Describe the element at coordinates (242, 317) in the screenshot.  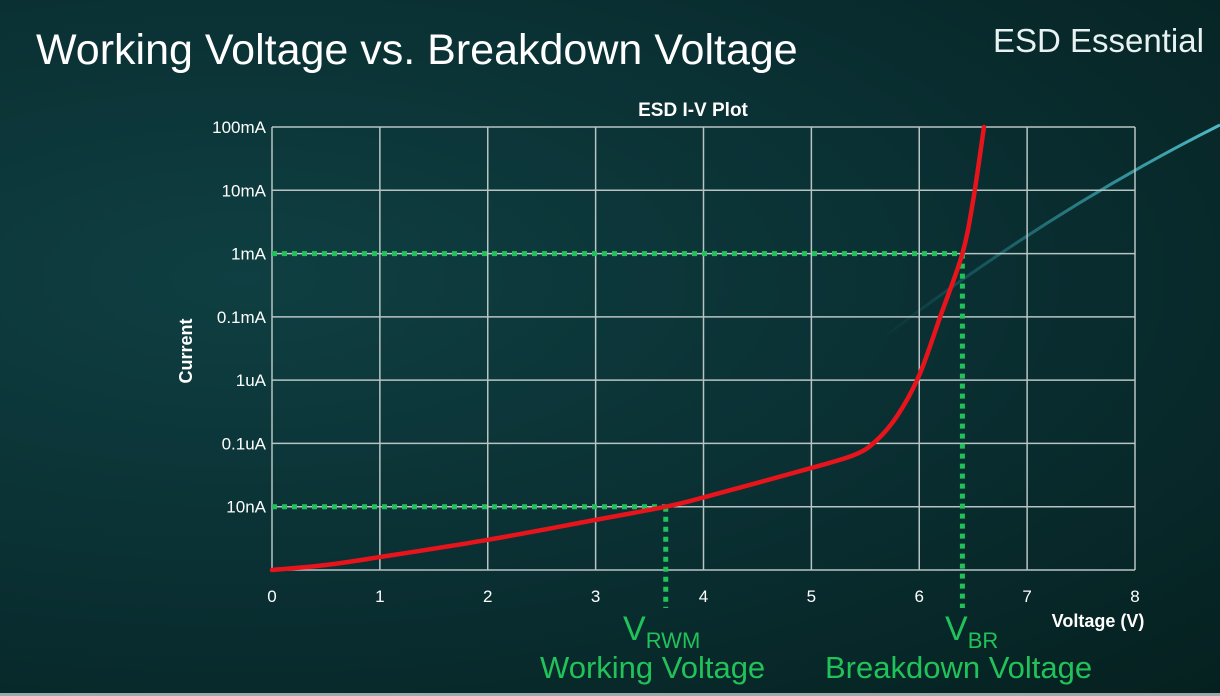
I see `y-tick-label: 0.1mA` at that location.